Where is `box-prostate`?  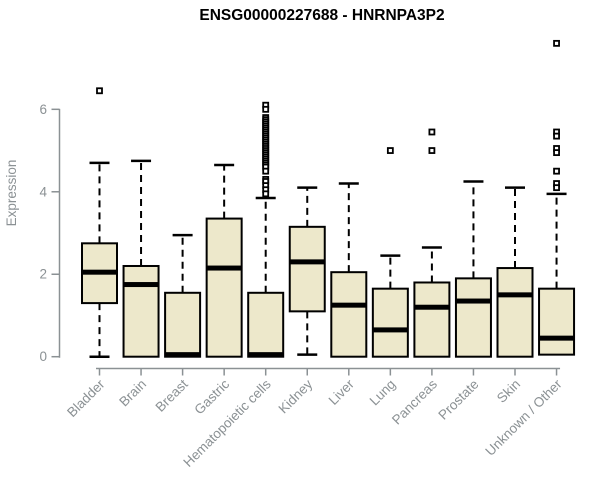
box-prostate is located at coordinates (473, 317).